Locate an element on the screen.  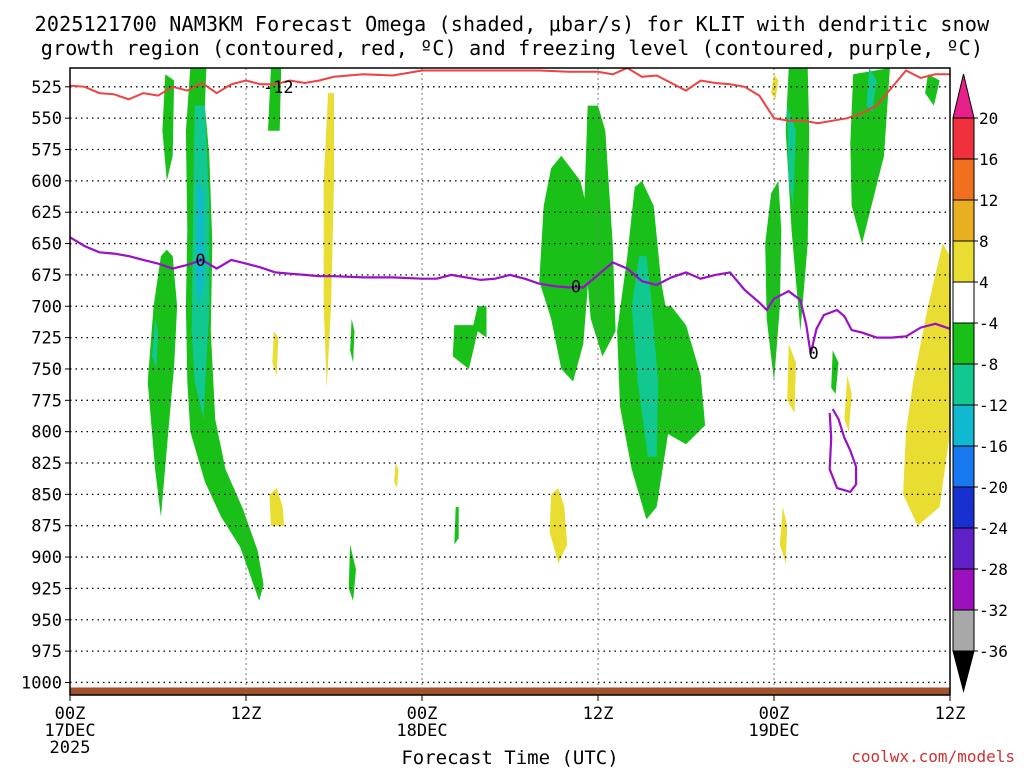
y-axis-tick-label: 800 is located at coordinates (46, 433).